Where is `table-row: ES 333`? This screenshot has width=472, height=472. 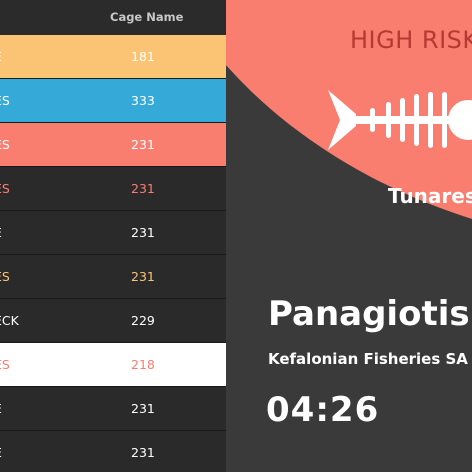
table-row: ES 333 is located at coordinates (113, 101).